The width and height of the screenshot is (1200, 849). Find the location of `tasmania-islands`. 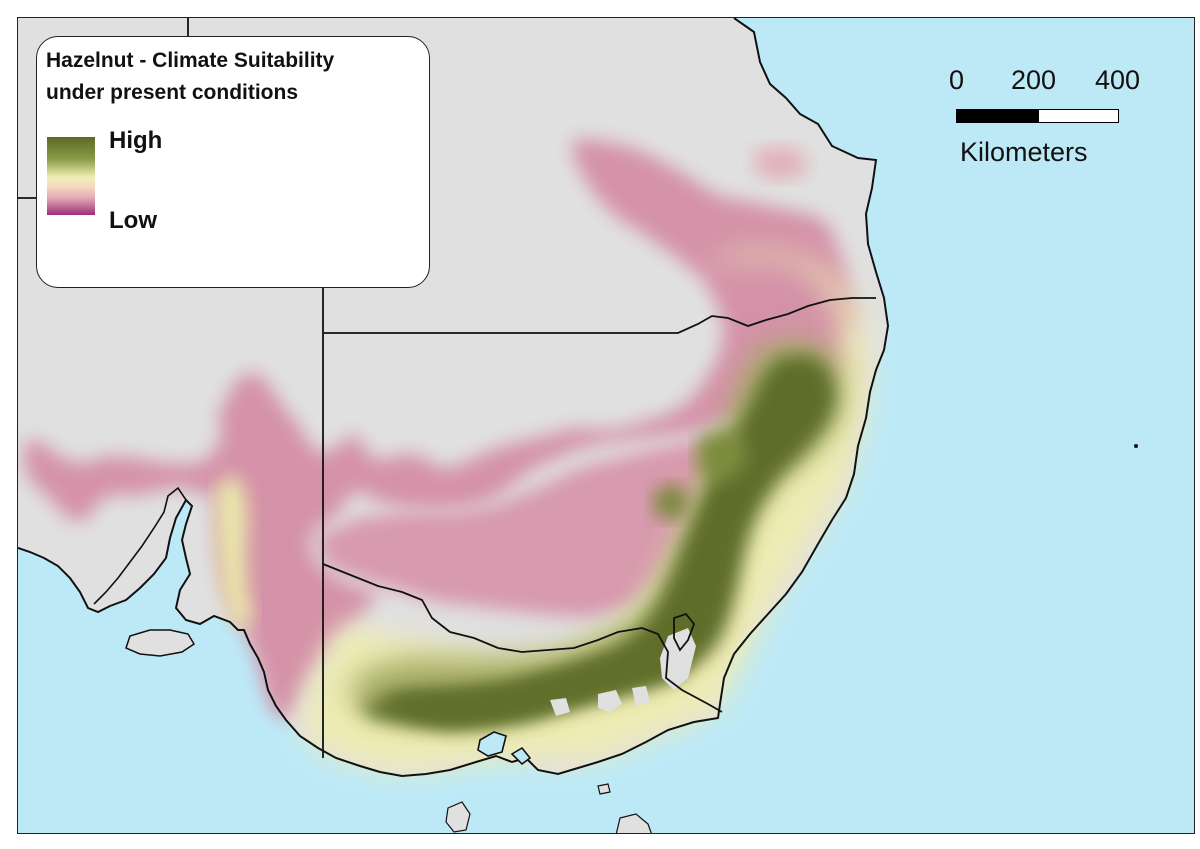

tasmania-islands is located at coordinates (548, 808).